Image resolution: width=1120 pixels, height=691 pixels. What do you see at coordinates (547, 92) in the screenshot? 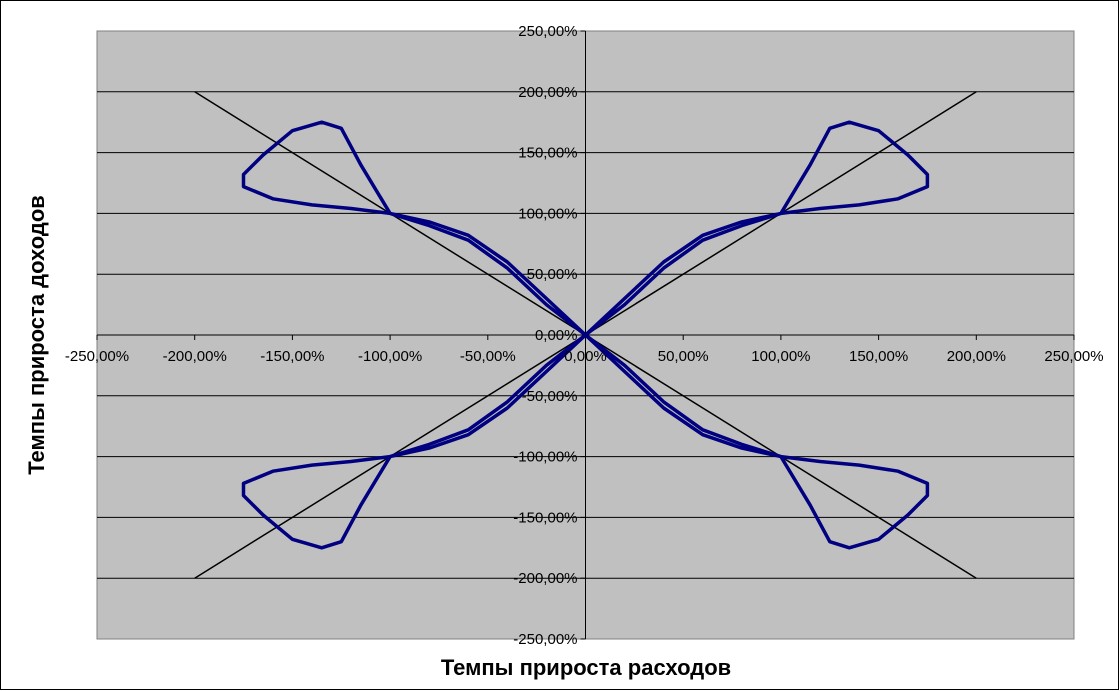
I see `y-tick-label: 200,00%` at bounding box center [547, 92].